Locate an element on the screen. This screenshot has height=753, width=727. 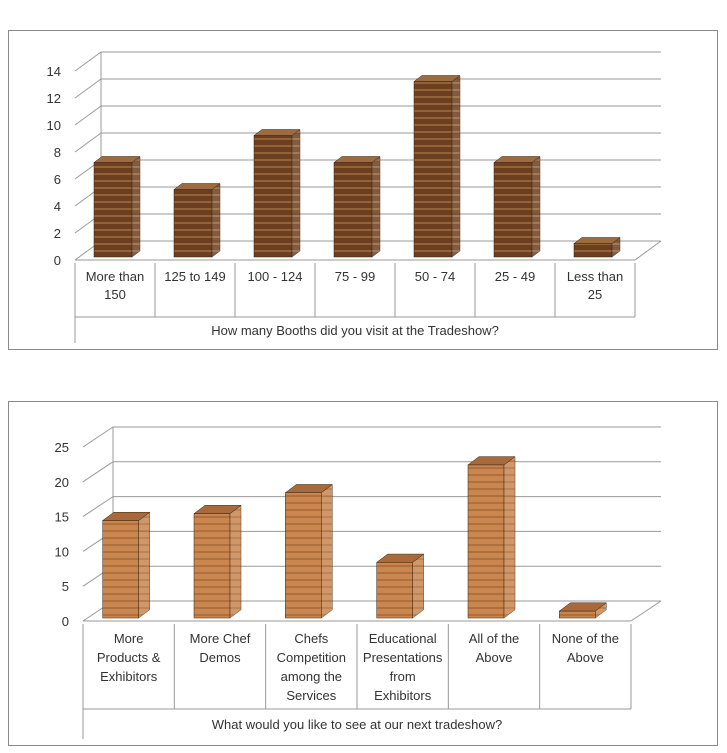
y-tick-label: 2 is located at coordinates (57, 233).